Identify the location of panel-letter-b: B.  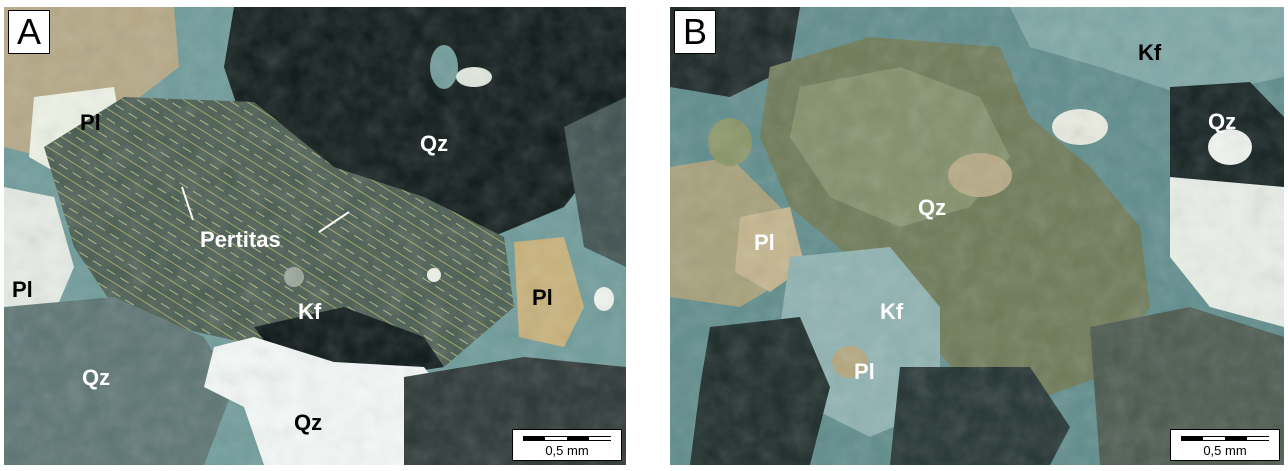
(695, 32).